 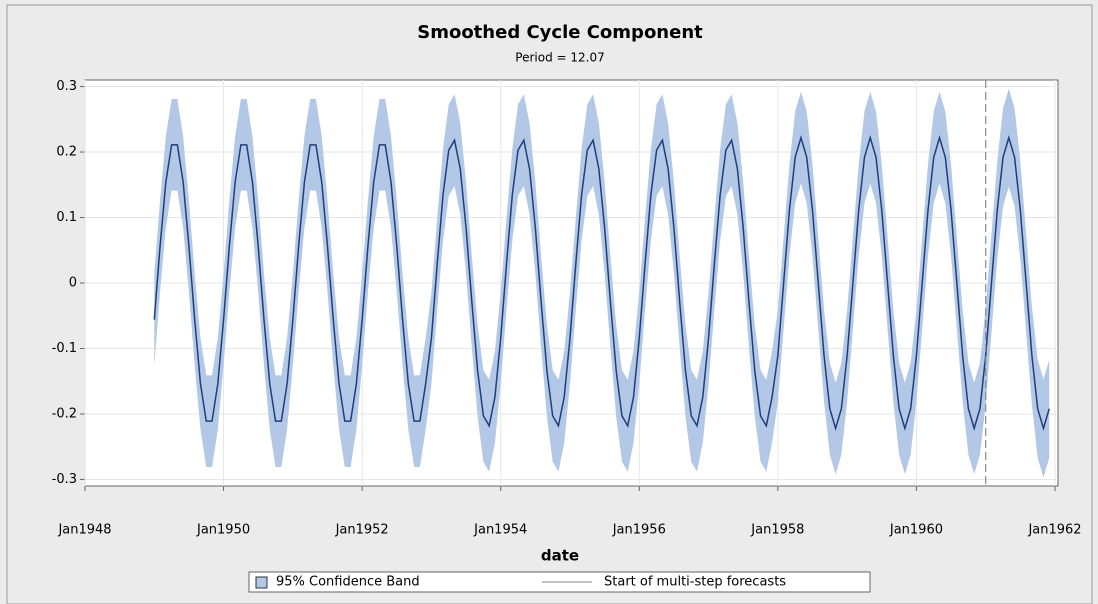 What do you see at coordinates (916, 530) in the screenshot?
I see `x-tick-label: Jan1960` at bounding box center [916, 530].